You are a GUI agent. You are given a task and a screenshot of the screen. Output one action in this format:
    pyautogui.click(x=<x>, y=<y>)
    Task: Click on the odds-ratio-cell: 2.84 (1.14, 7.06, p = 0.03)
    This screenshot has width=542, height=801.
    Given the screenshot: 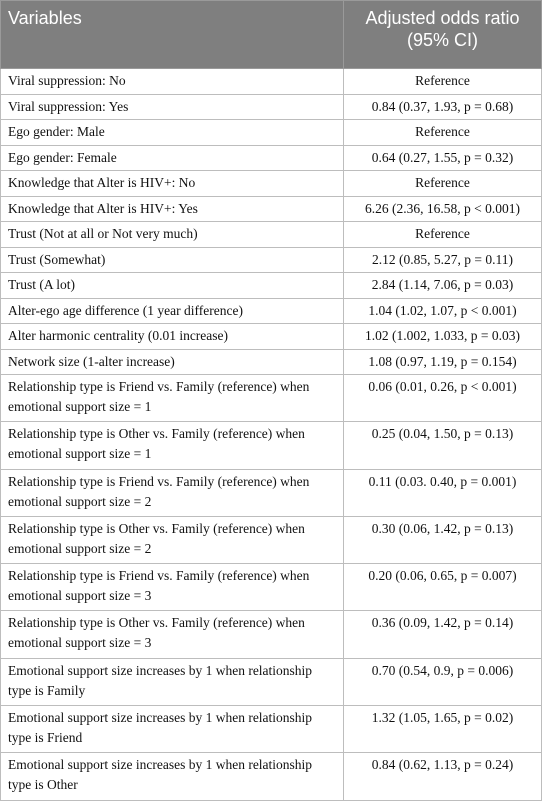 What is the action you would take?
    pyautogui.click(x=442, y=285)
    